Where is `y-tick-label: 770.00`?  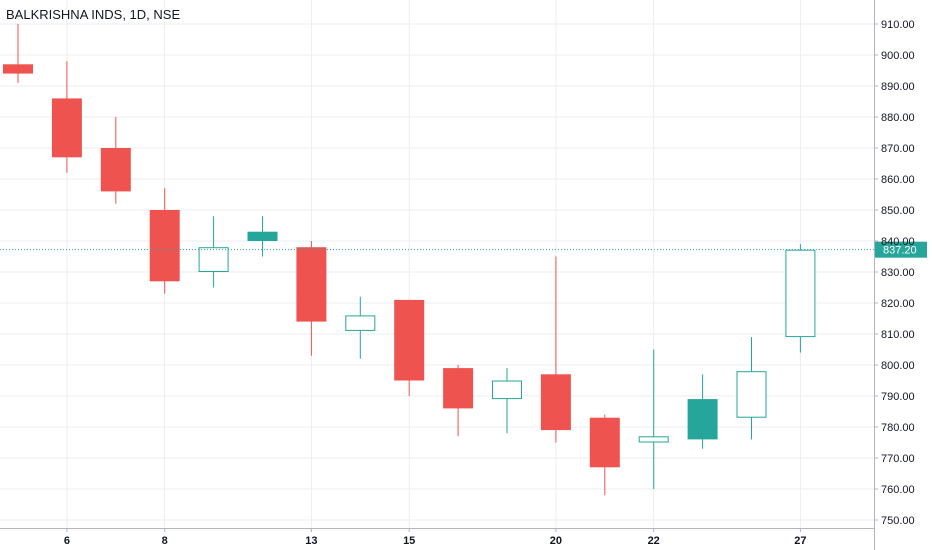 y-tick-label: 770.00 is located at coordinates (898, 459).